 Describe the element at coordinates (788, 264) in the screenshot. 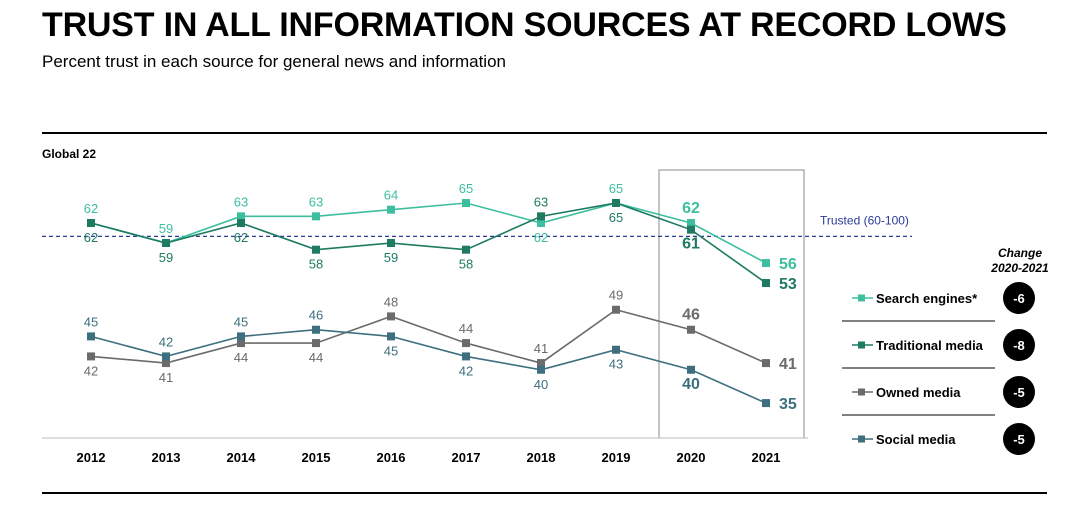

I see `data-label: 56` at that location.